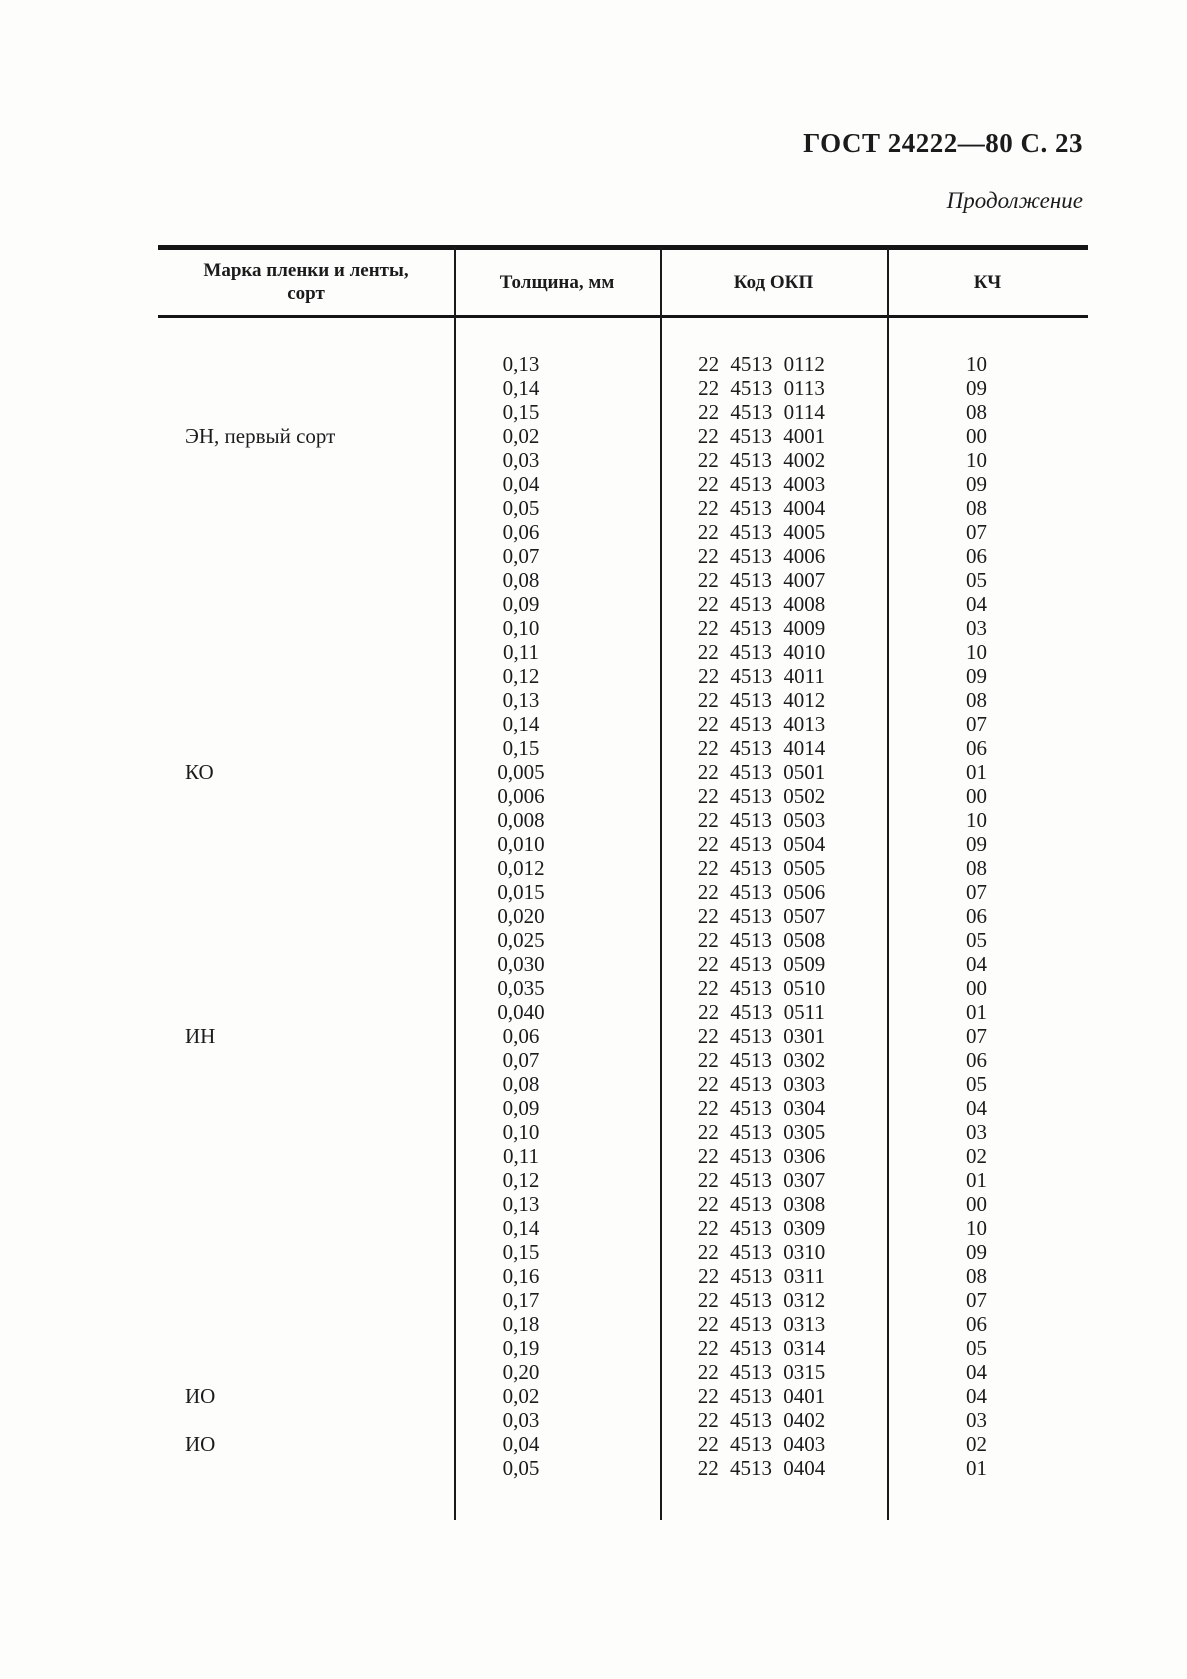 The height and width of the screenshot is (1679, 1187). I want to click on table-row: 0,05 22 4513 4004 08, so click(623, 508).